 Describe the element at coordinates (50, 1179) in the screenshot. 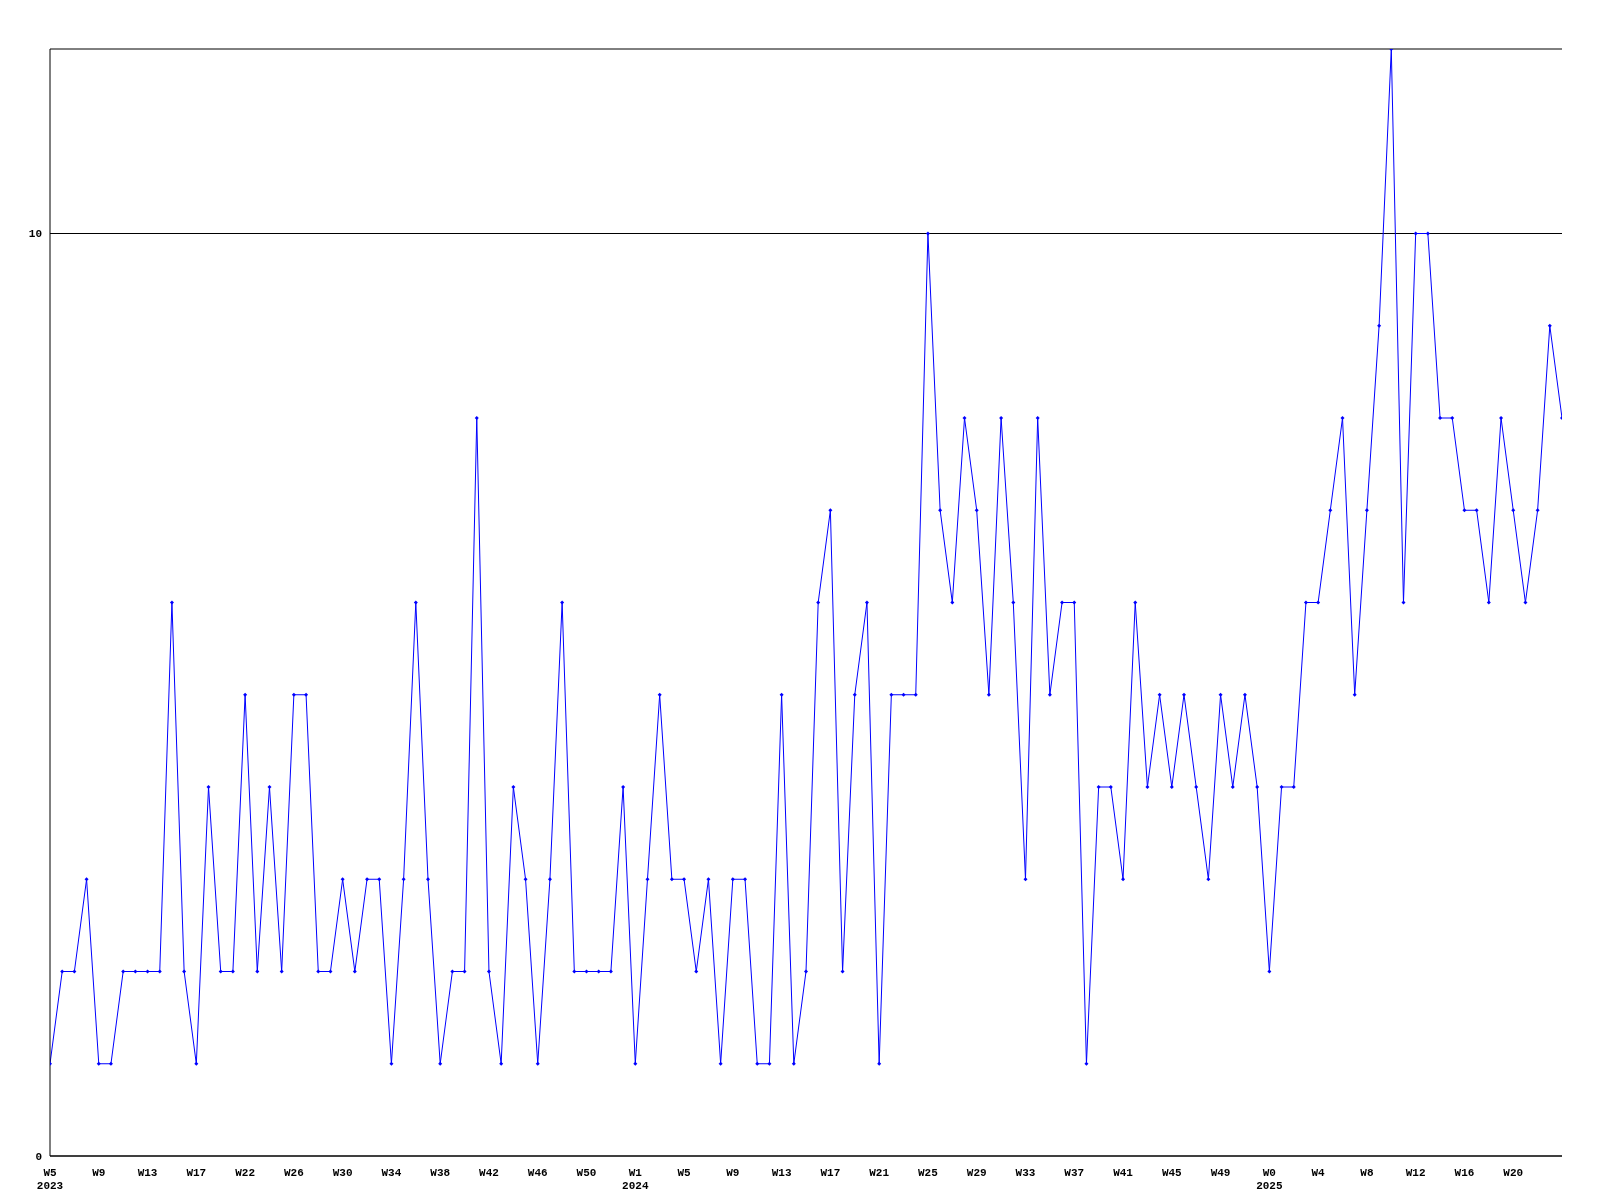

I see `x-tick-label: W5 2023` at that location.